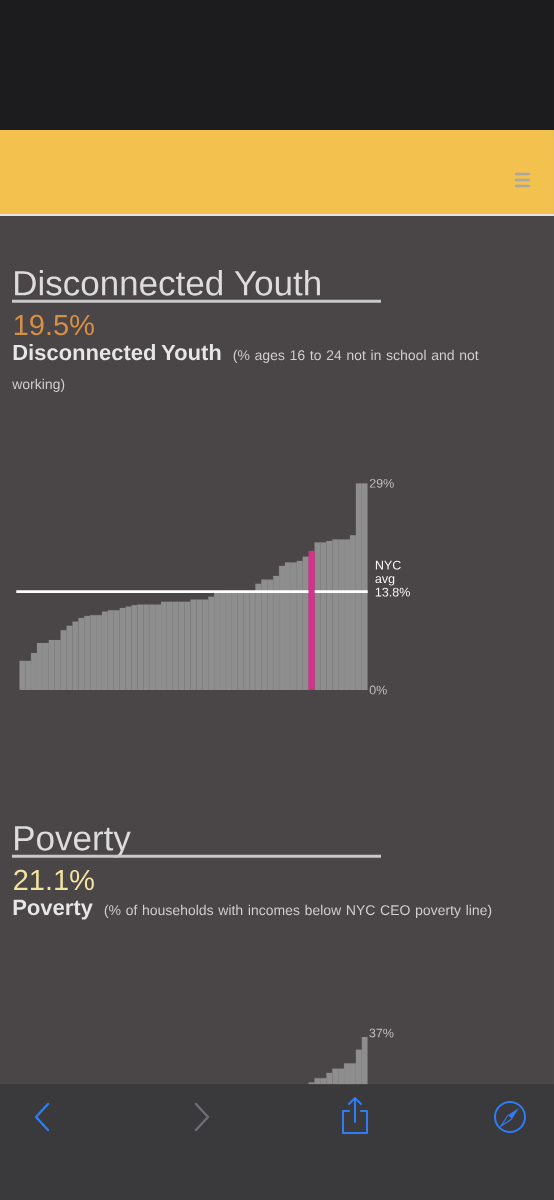 The height and width of the screenshot is (1200, 554). I want to click on chart-subtitle: Poverty, so click(53, 909).